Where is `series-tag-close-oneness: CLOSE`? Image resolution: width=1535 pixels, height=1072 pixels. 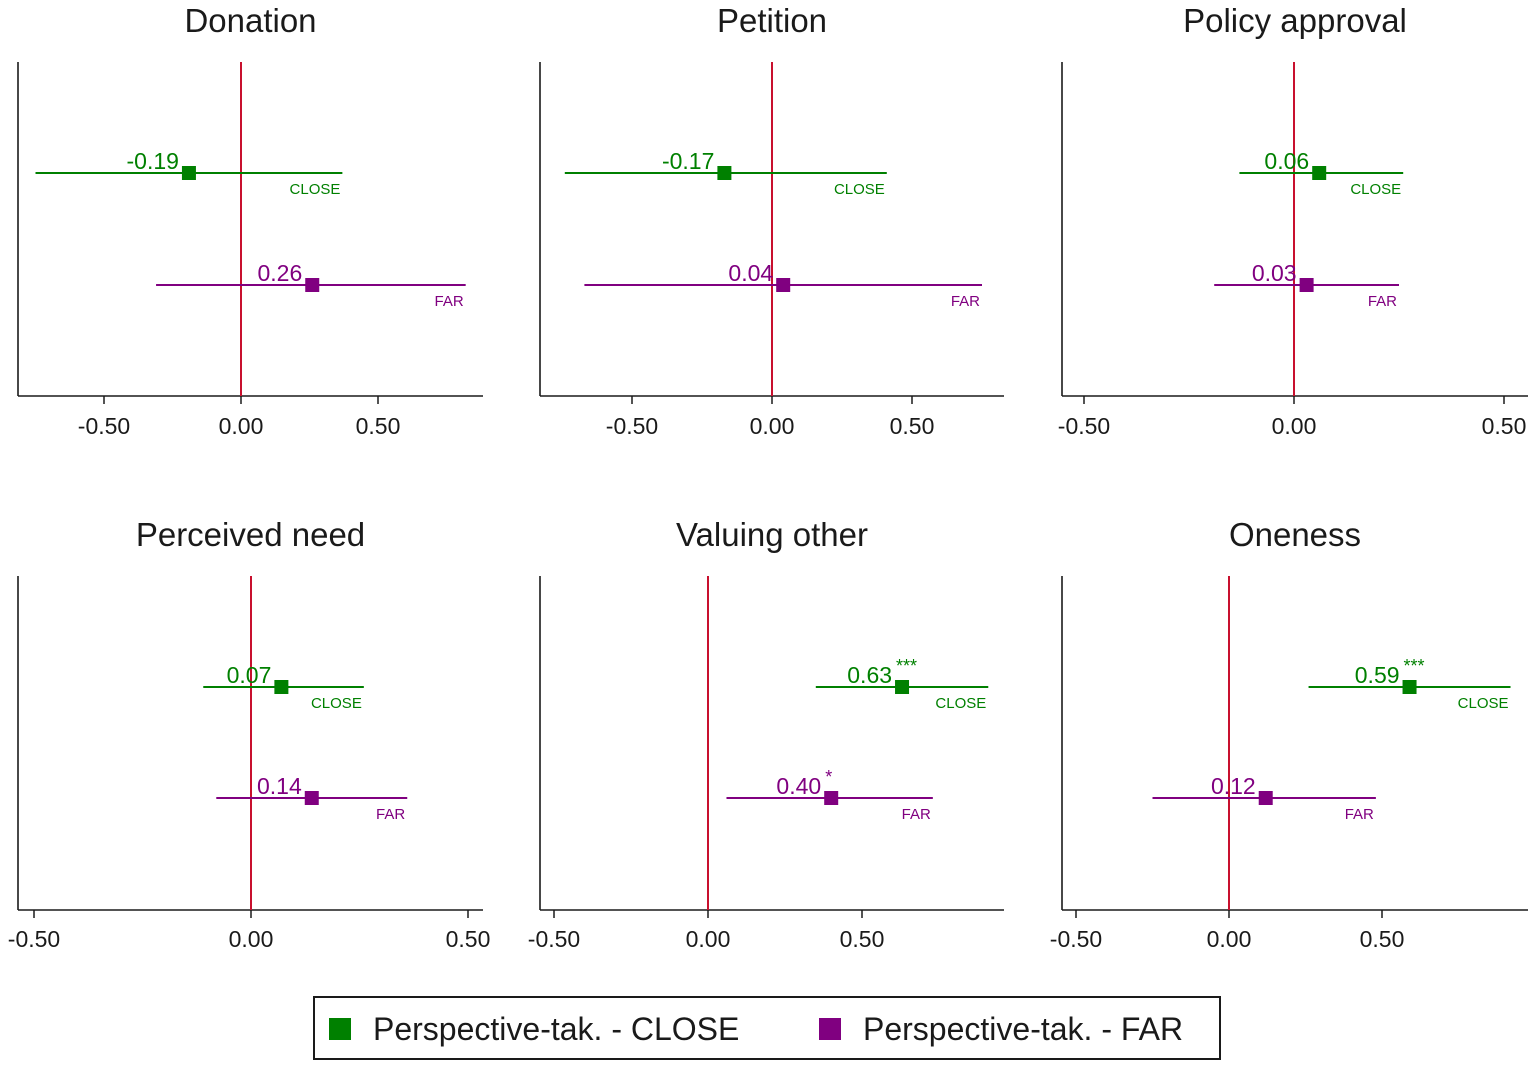
series-tag-close-oneness: CLOSE is located at coordinates (1483, 703).